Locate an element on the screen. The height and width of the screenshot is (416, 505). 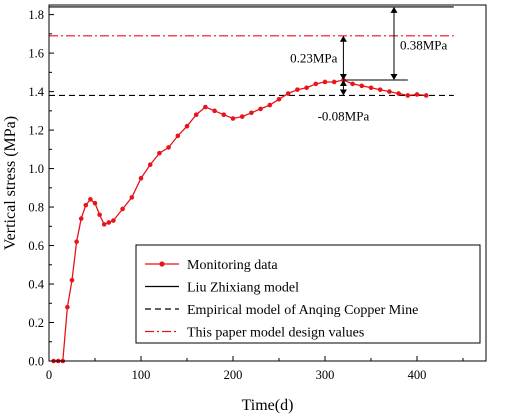
y-tick-label: 1.0 is located at coordinates (36, 169).